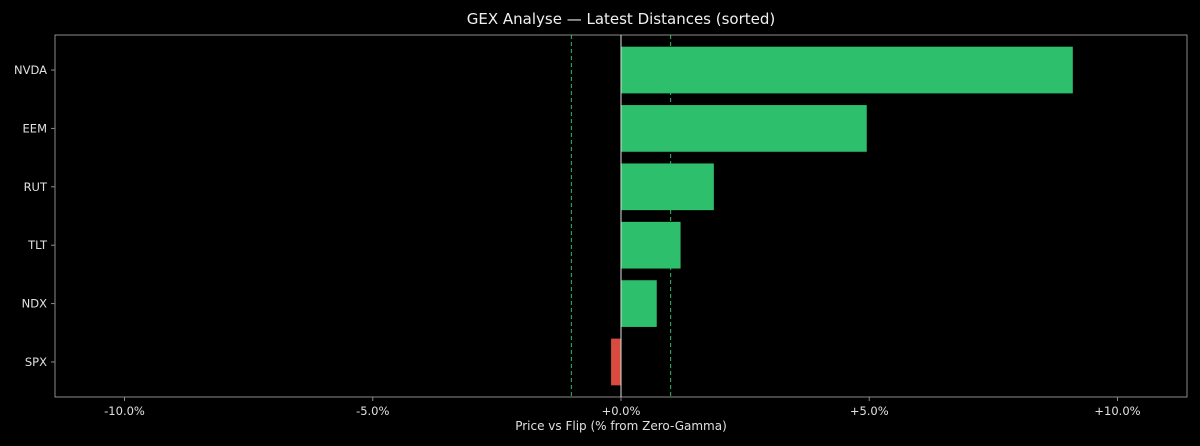  Describe the element at coordinates (621, 19) in the screenshot. I see `chart-title: GEX Analyse — Latest Distances (sorted)` at that location.